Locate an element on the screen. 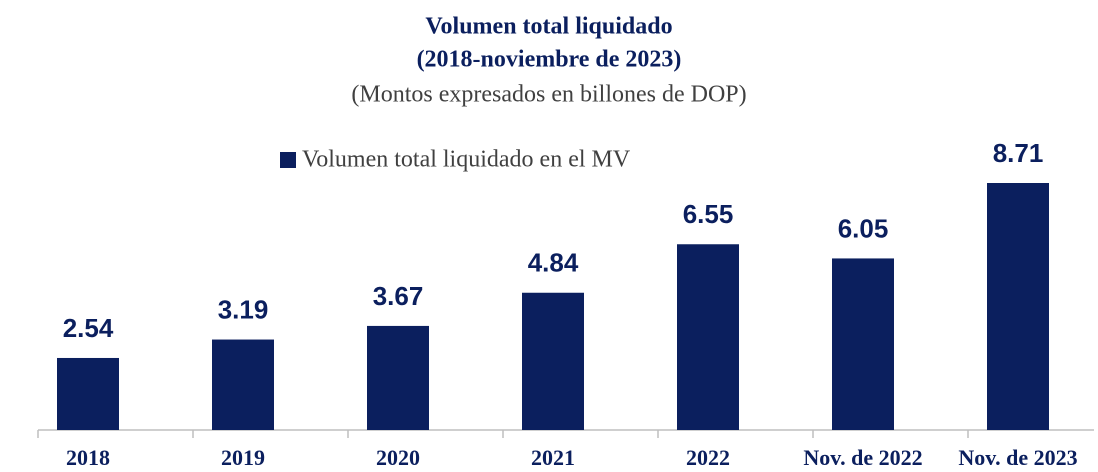 The image size is (1098, 472). data-label: 4.84 is located at coordinates (553, 263).